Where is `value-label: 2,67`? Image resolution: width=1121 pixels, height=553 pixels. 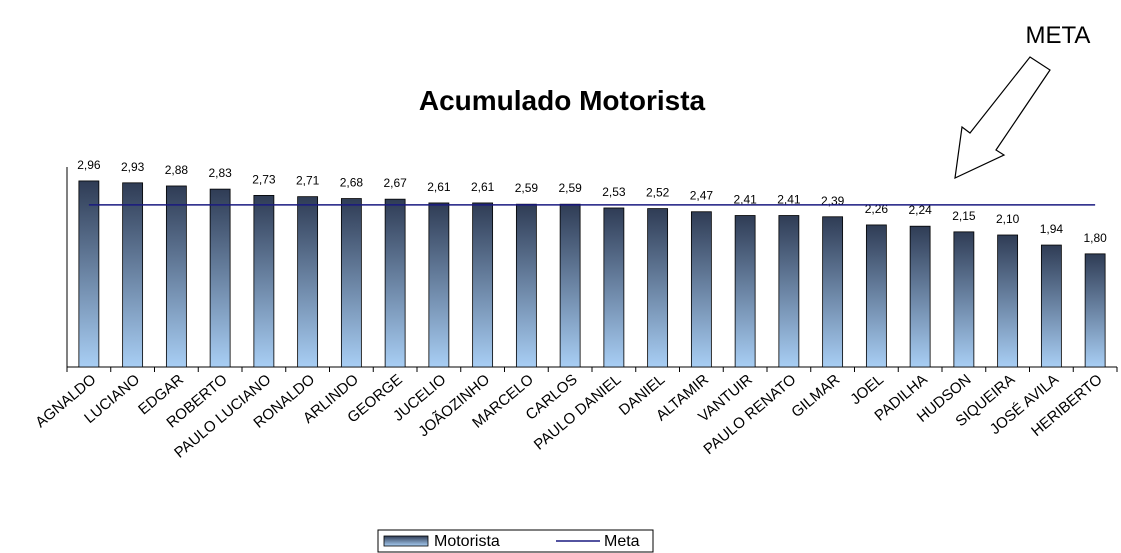
value-label: 2,67 is located at coordinates (395, 183).